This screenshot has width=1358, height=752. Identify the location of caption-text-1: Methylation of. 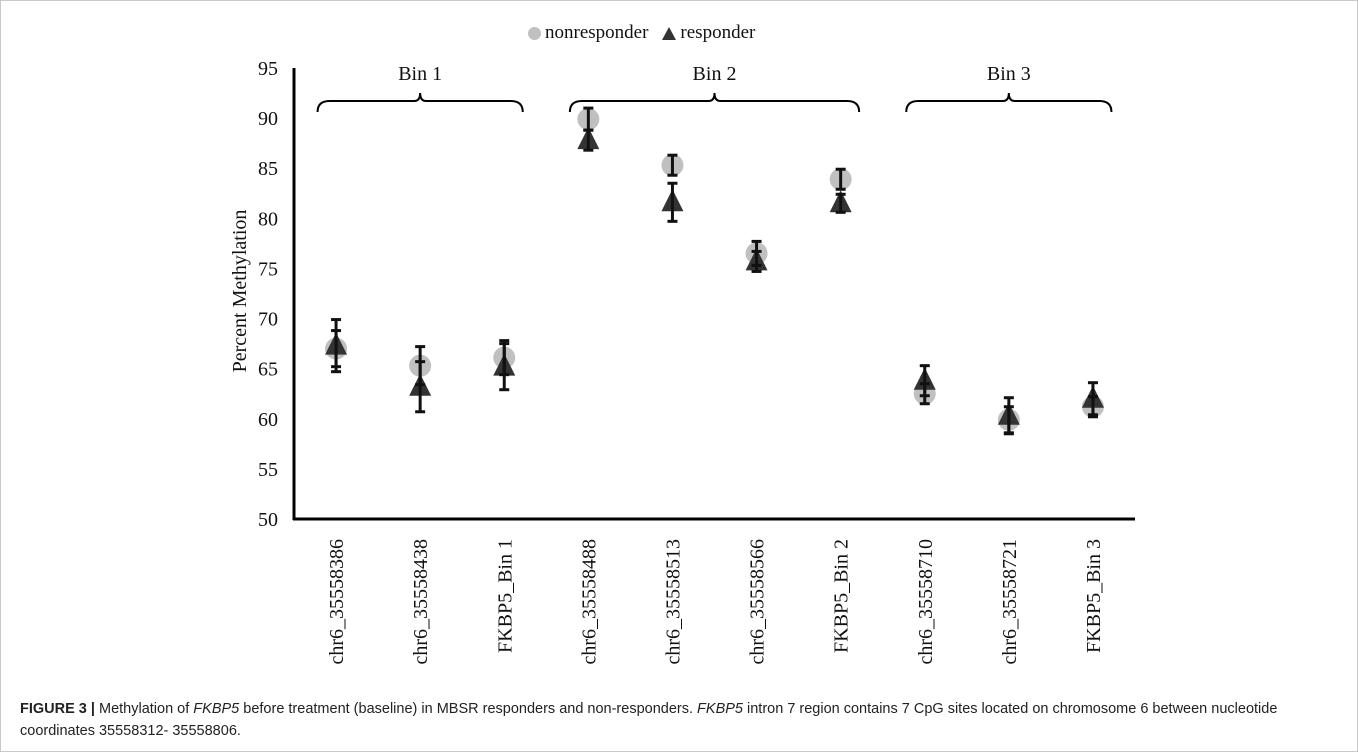
(144, 709).